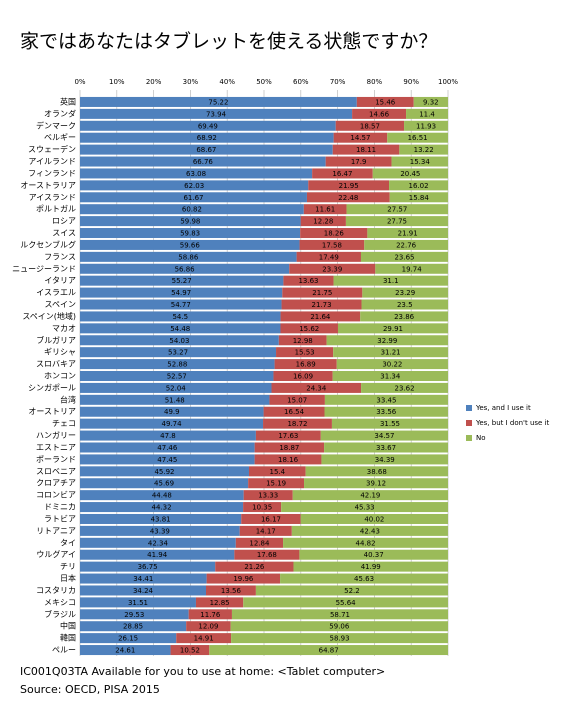 The height and width of the screenshot is (726, 570). What do you see at coordinates (365, 508) in the screenshot?
I see `value-label: 45.33` at bounding box center [365, 508].